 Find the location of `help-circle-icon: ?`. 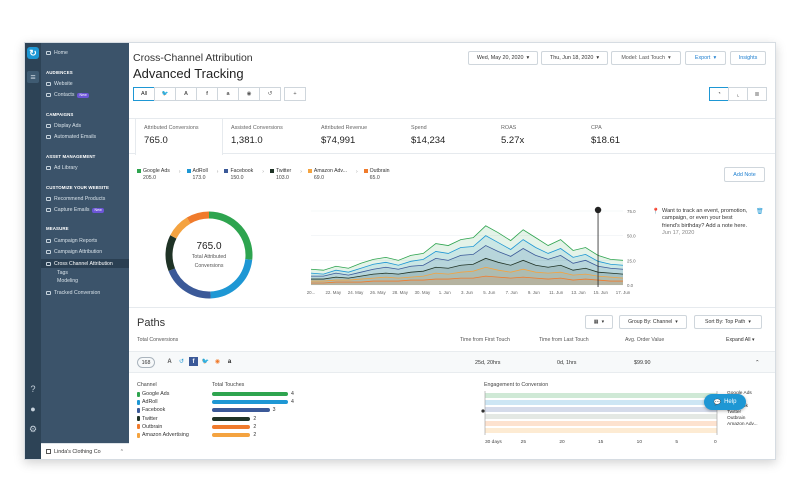

help-circle-icon: ? is located at coordinates (33, 389).